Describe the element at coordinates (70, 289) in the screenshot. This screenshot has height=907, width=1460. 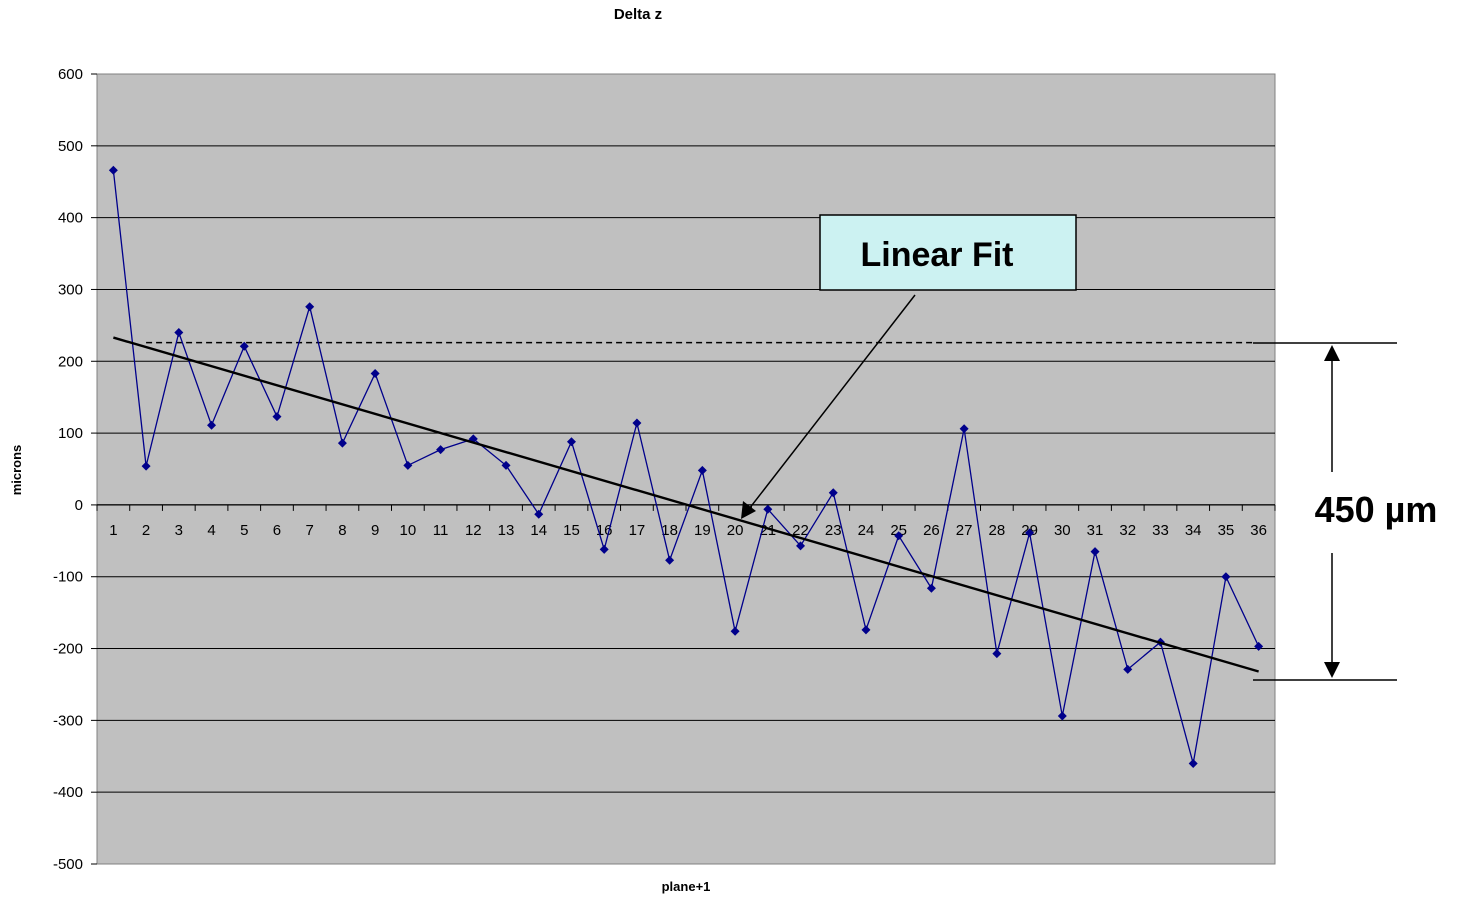
I see `y-tick-label: 300` at that location.